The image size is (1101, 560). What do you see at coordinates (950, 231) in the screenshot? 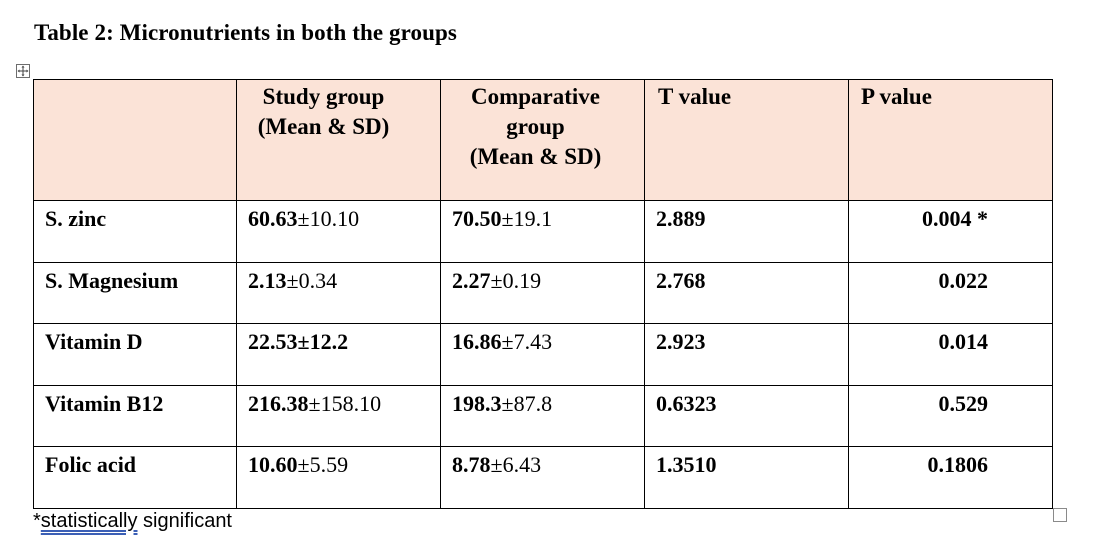
I see `p-value-cell: 0.004 *` at bounding box center [950, 231].